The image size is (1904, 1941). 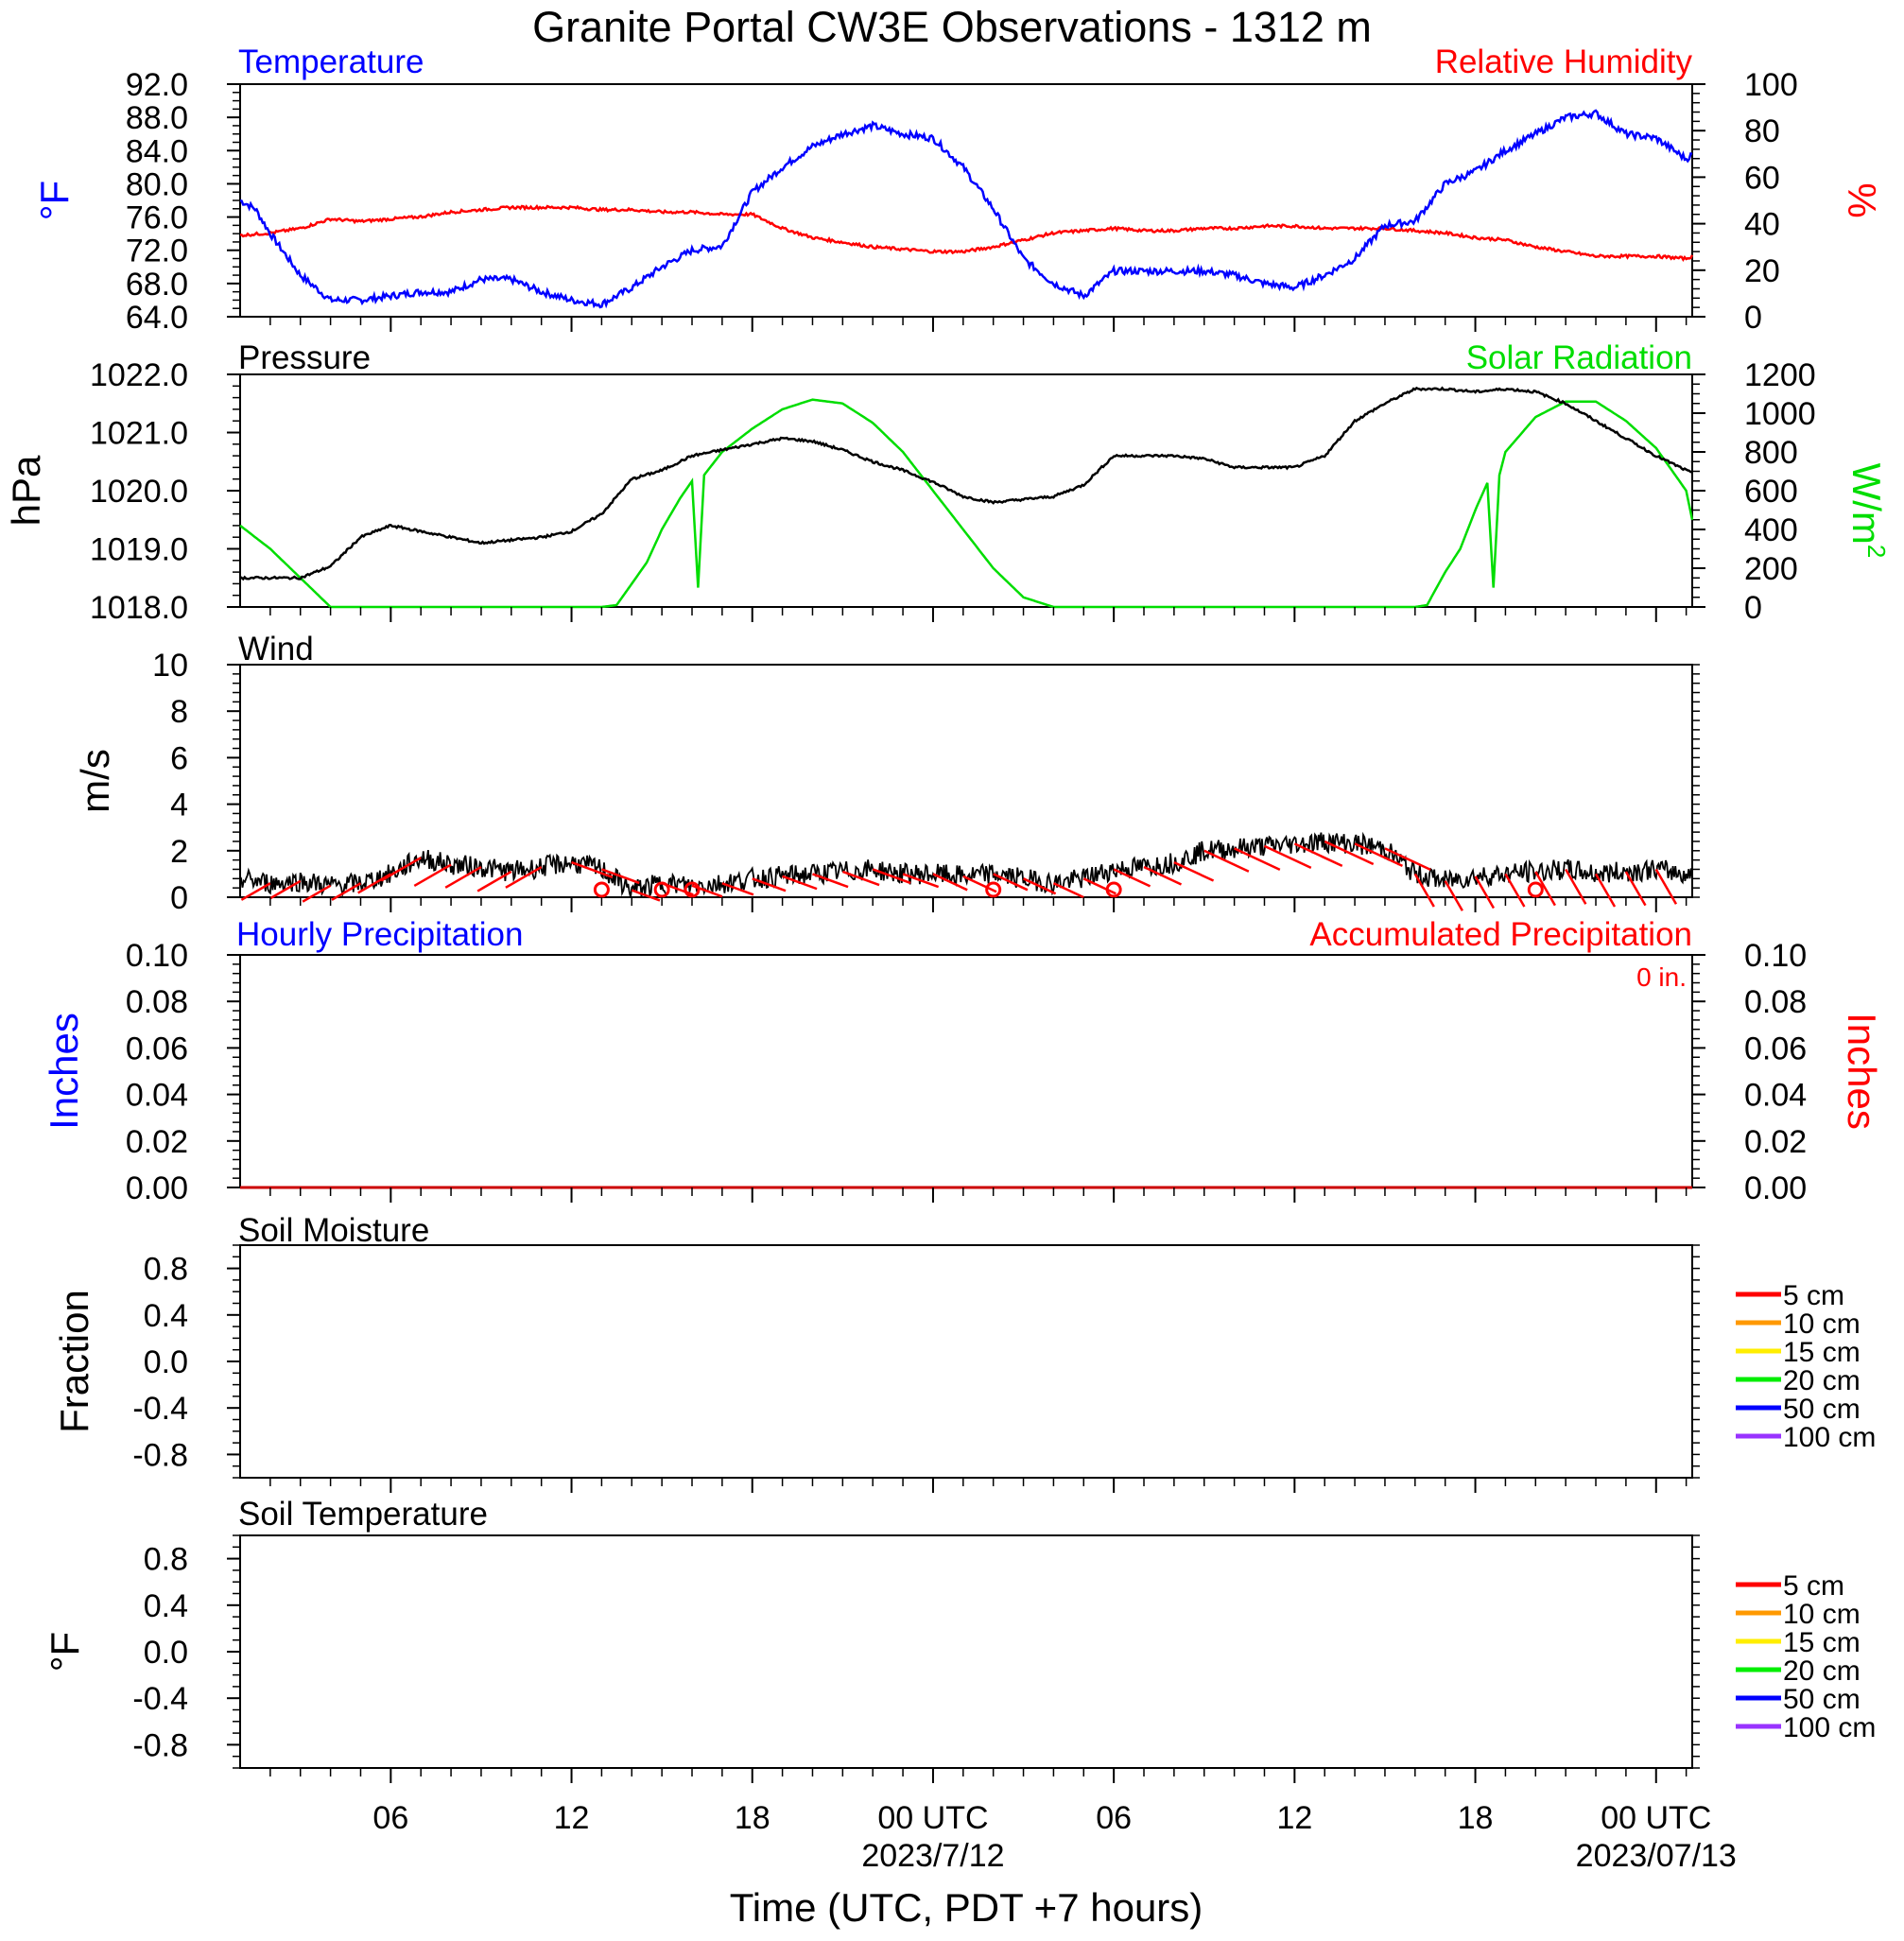 What do you see at coordinates (305, 358) in the screenshot?
I see `pressure-title: Pressure` at bounding box center [305, 358].